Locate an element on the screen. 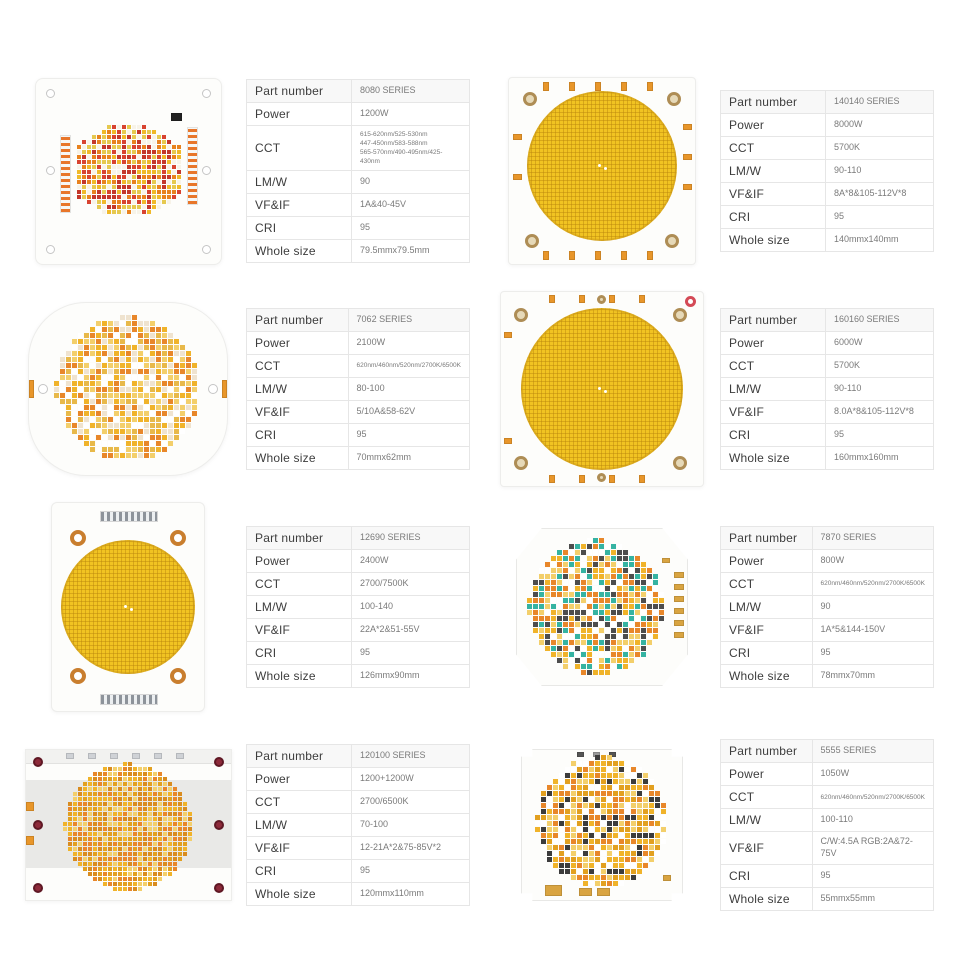 The image size is (960, 960). screw-hole is located at coordinates (213, 389).